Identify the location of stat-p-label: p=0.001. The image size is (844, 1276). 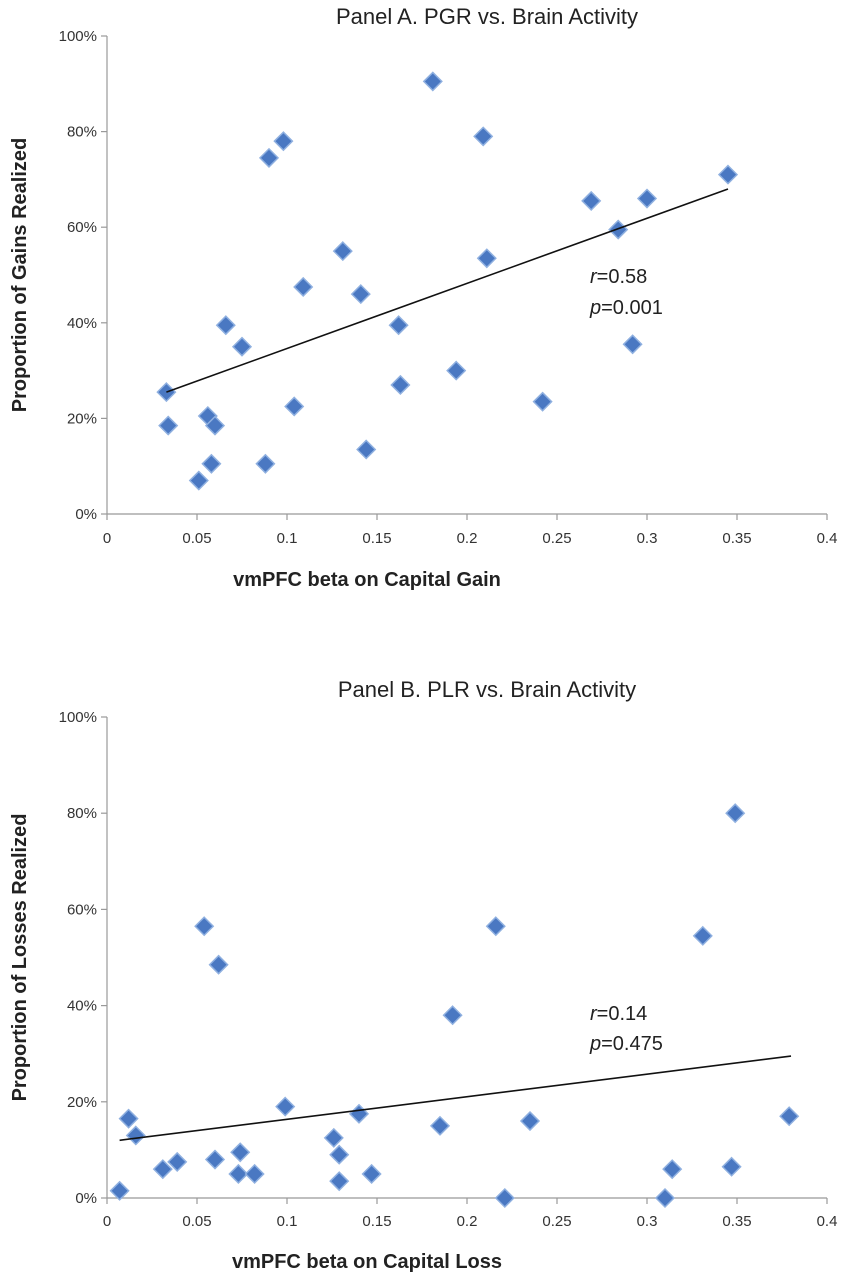
(626, 308).